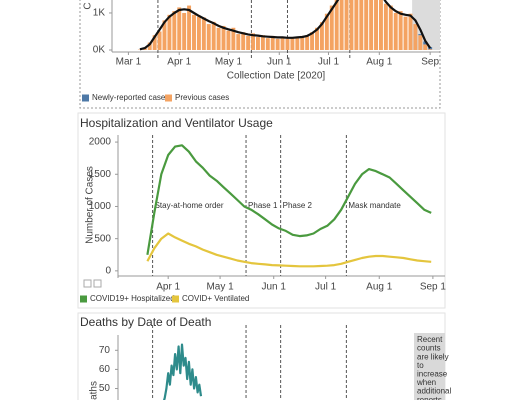 This screenshot has height=400, width=524. What do you see at coordinates (132, 298) in the screenshot?
I see `legend-label: COVID19+ Hospitalized` at bounding box center [132, 298].